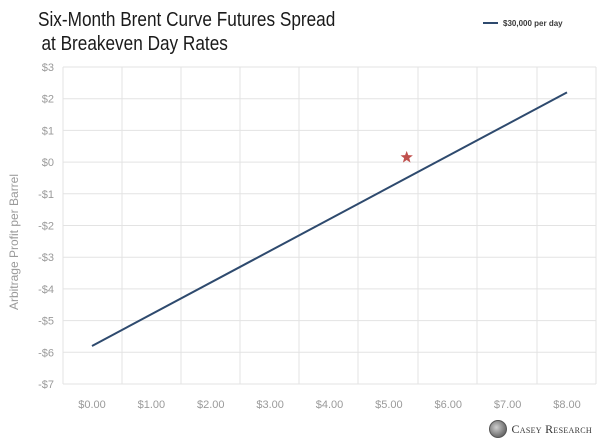  Describe the element at coordinates (48, 131) in the screenshot. I see `y-tick-label: $1` at that location.